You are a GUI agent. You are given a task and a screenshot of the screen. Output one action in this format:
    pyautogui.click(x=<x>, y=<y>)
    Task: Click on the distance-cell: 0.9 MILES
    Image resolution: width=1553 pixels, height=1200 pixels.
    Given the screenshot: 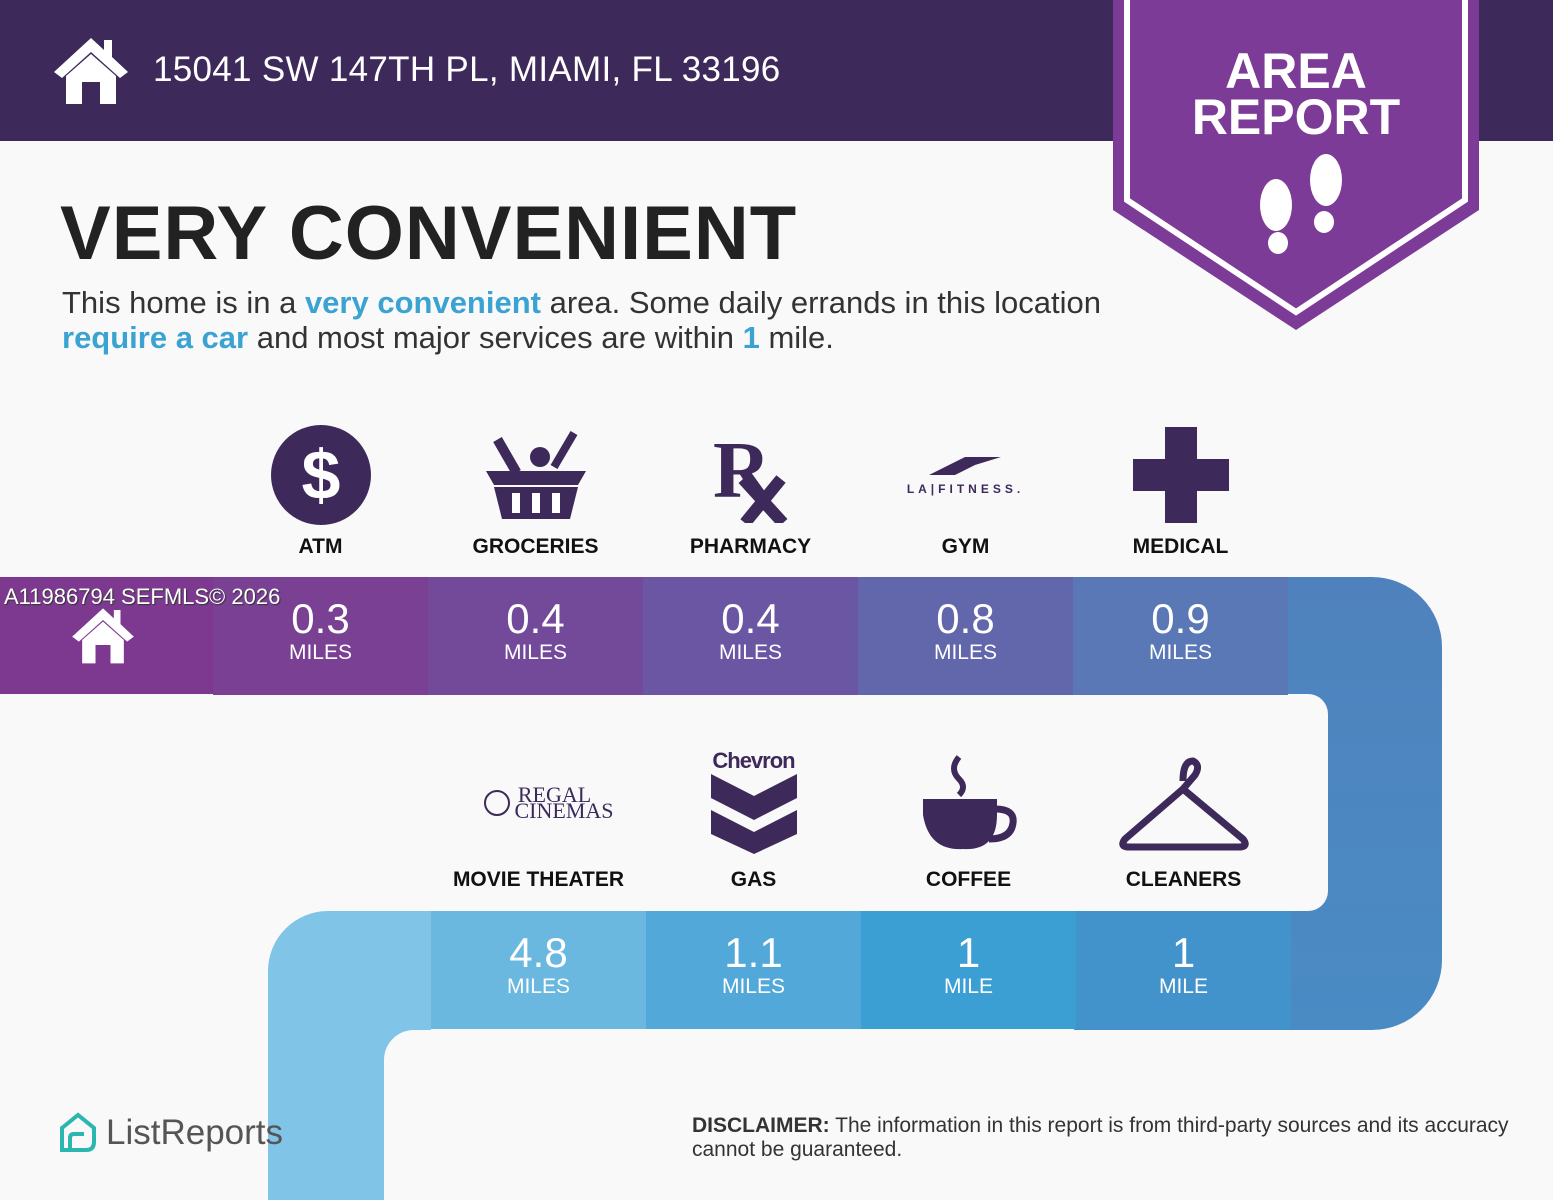 What is the action you would take?
    pyautogui.click(x=1180, y=636)
    